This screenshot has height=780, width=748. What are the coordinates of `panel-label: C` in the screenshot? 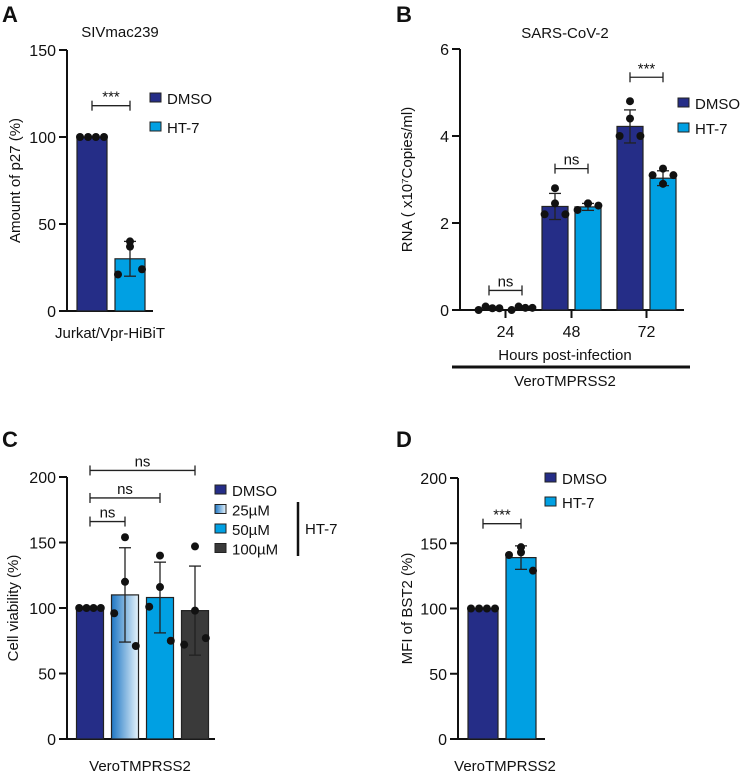 It's located at (10, 439).